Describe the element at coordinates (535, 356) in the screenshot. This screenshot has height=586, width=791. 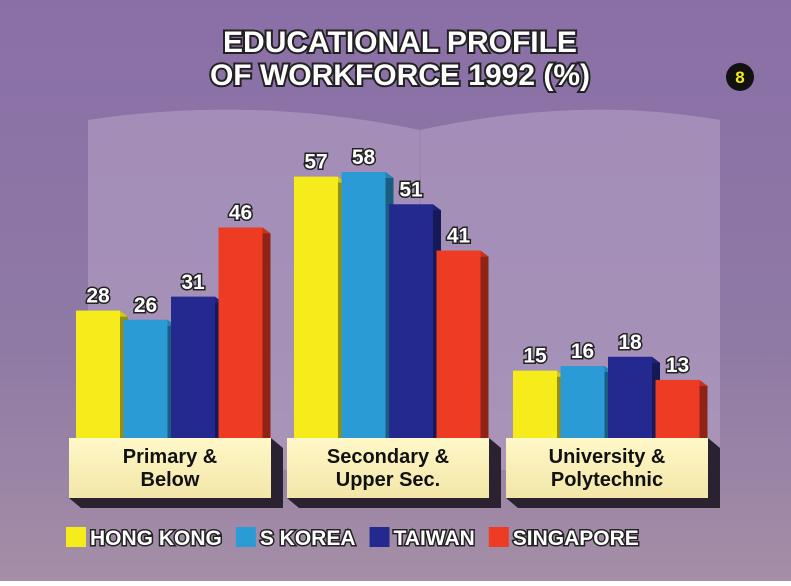
I see `value-label: 15` at that location.